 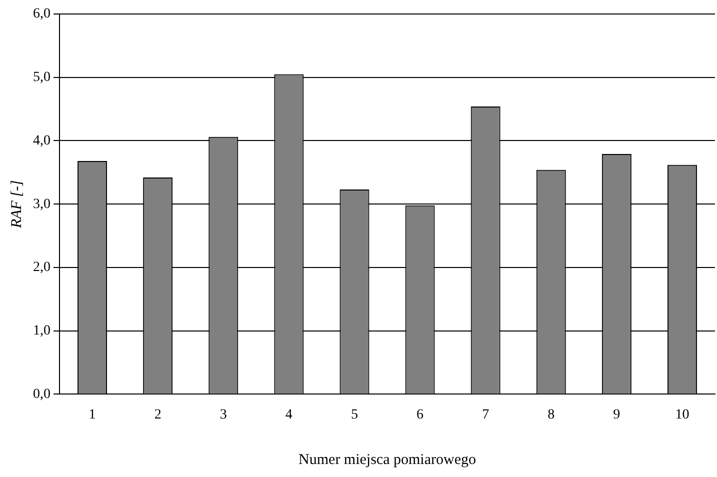 What do you see at coordinates (288, 414) in the screenshot?
I see `x-tick-label: 4` at bounding box center [288, 414].